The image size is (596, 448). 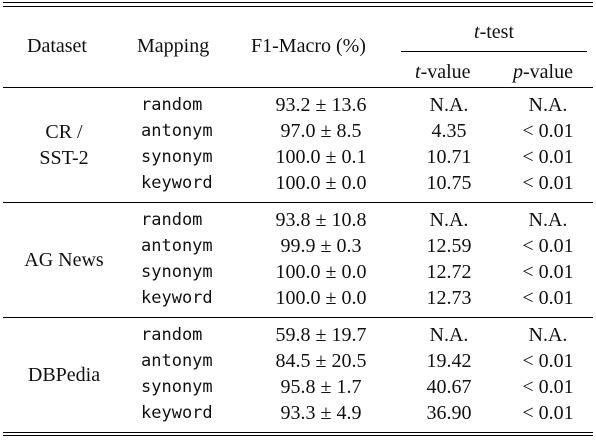 What do you see at coordinates (321, 156) in the screenshot?
I see `f1-macro-cell: 100.0 ± 0.1` at bounding box center [321, 156].